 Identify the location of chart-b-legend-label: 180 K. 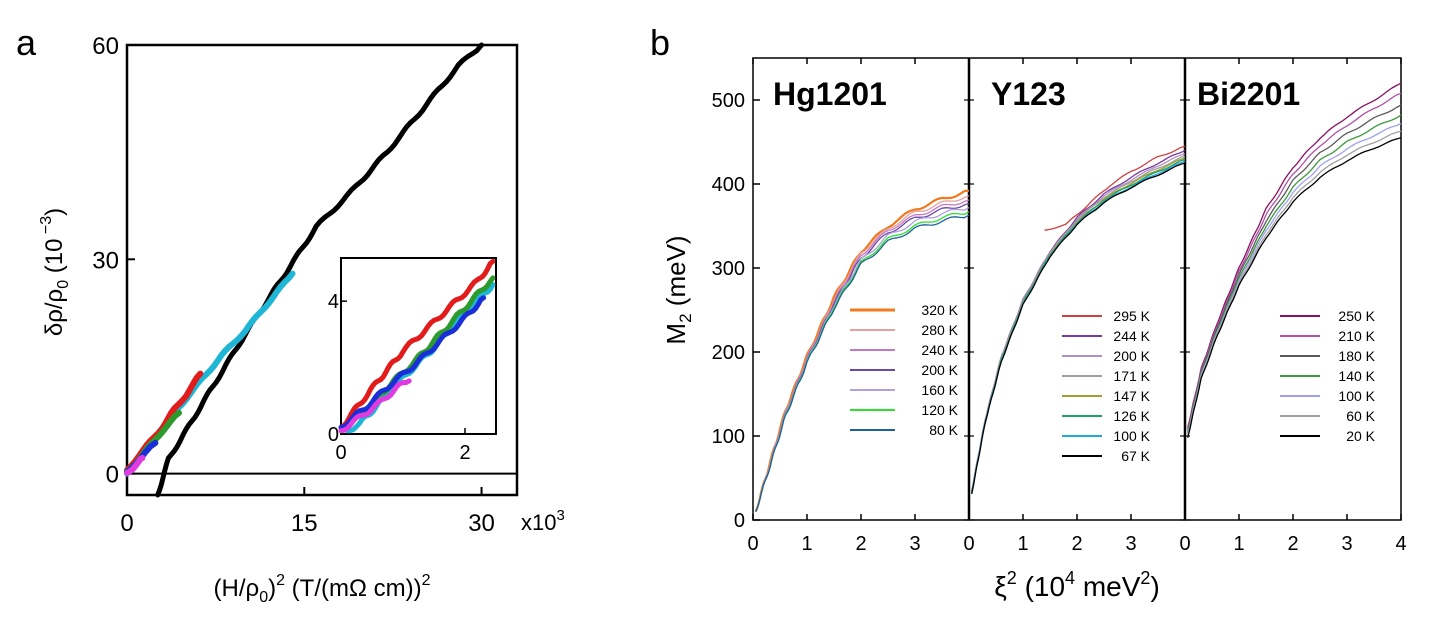
(1356, 356).